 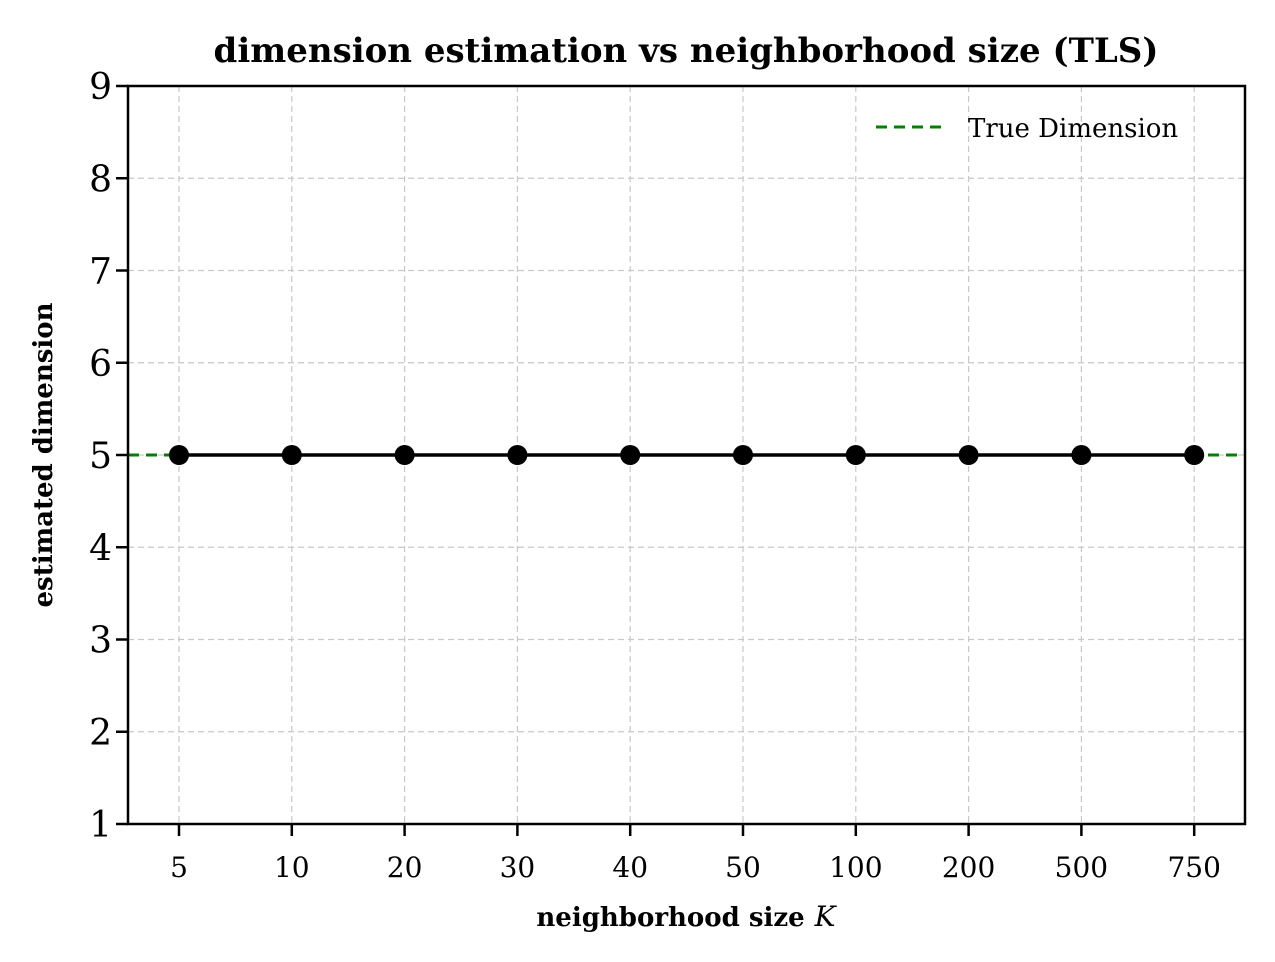 I want to click on y-tick-label: 7, so click(x=100, y=272).